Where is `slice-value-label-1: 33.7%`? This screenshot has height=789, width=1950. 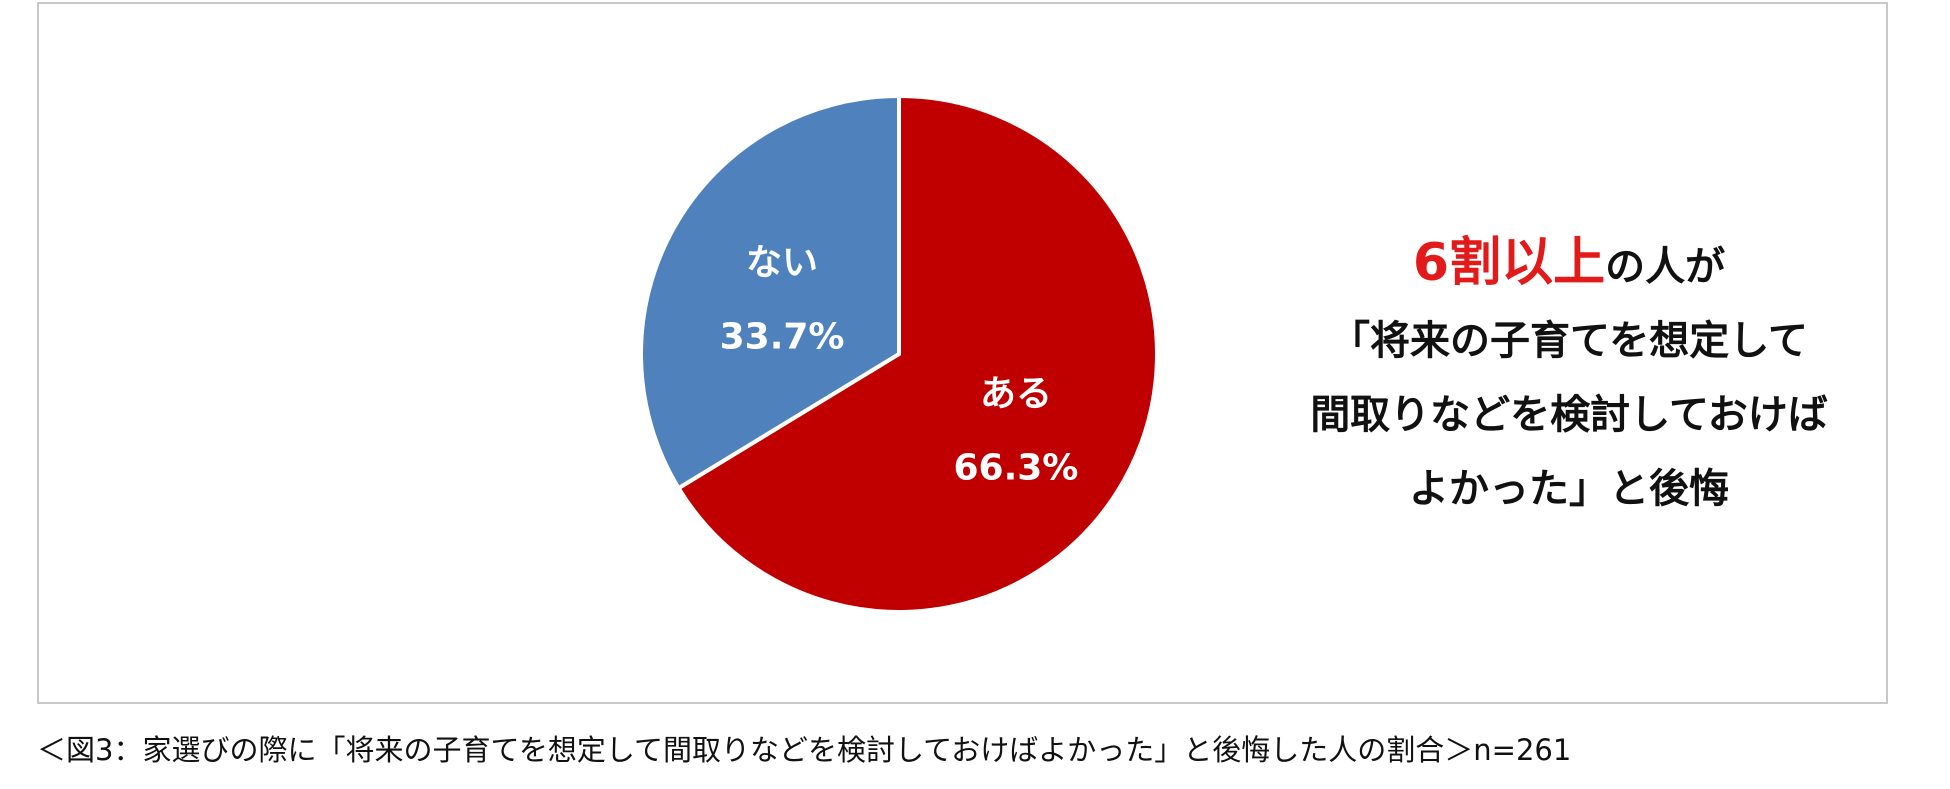
slice-value-label-1: 33.7% is located at coordinates (782, 336).